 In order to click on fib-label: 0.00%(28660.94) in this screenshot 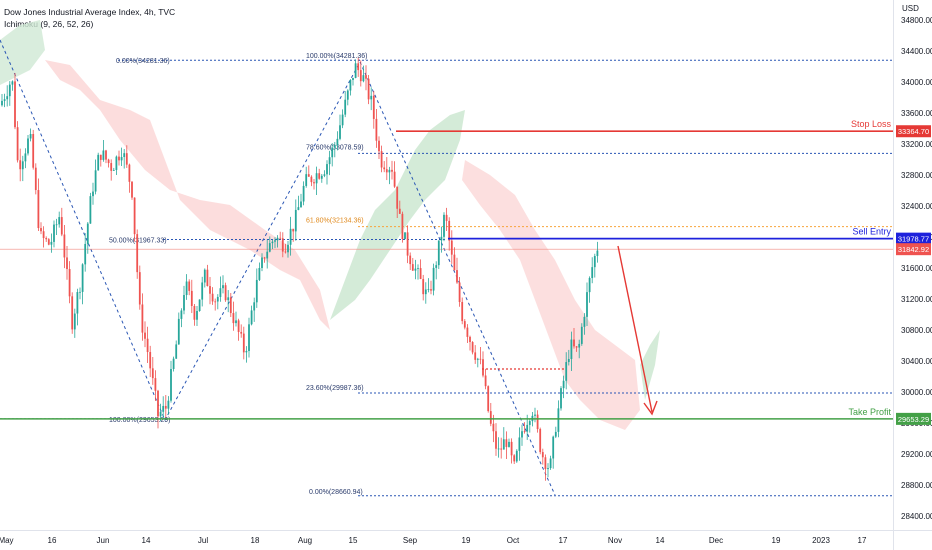, I will do `click(336, 492)`.